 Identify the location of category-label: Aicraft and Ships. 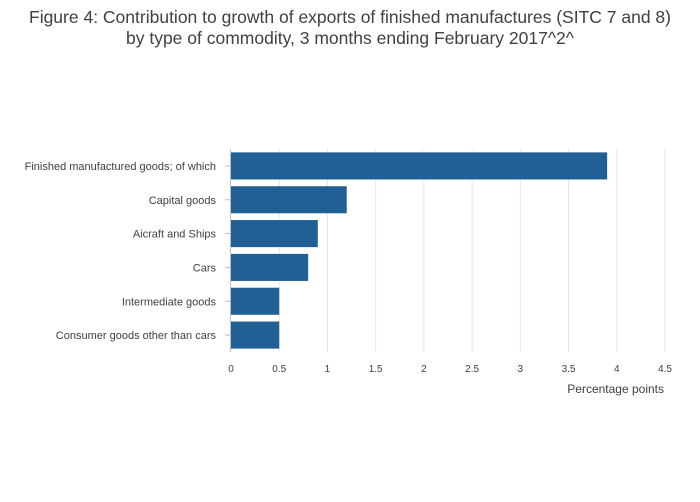
(175, 235).